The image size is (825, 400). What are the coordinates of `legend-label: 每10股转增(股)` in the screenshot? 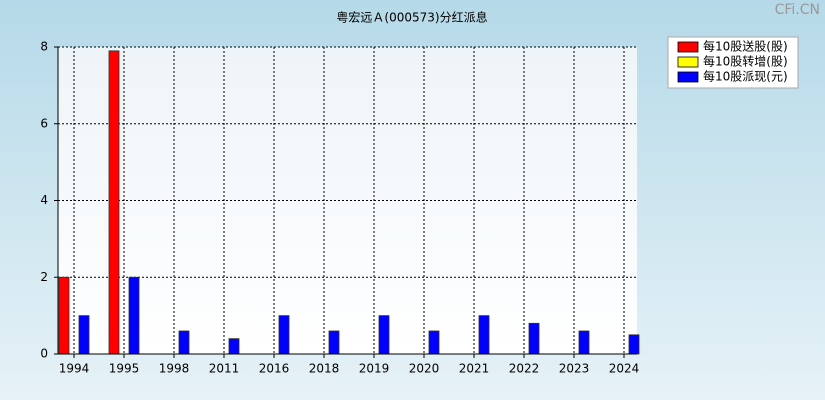 It's located at (745, 61).